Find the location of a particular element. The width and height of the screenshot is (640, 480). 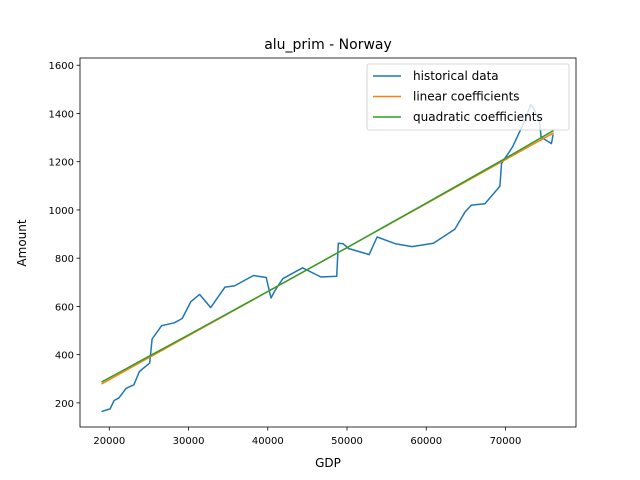

y-tick-label: 600 is located at coordinates (64, 307).